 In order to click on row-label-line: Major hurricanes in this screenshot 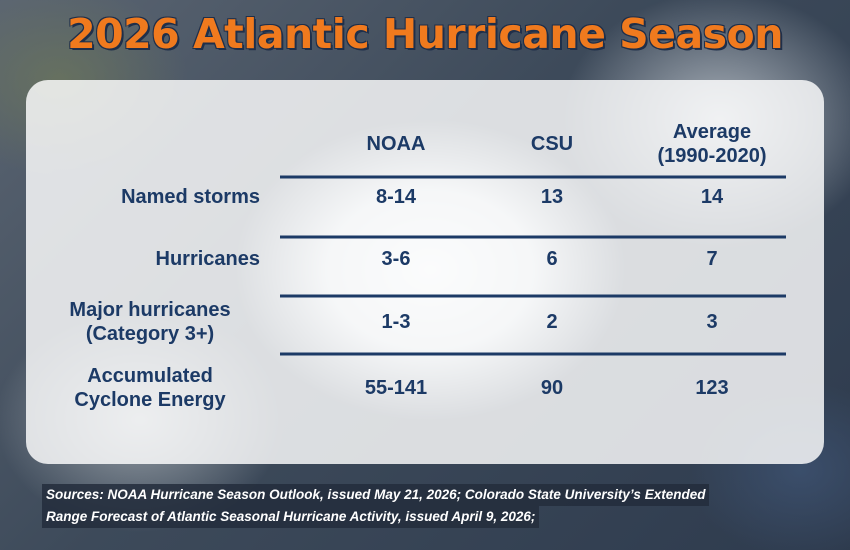, I will do `click(150, 310)`.